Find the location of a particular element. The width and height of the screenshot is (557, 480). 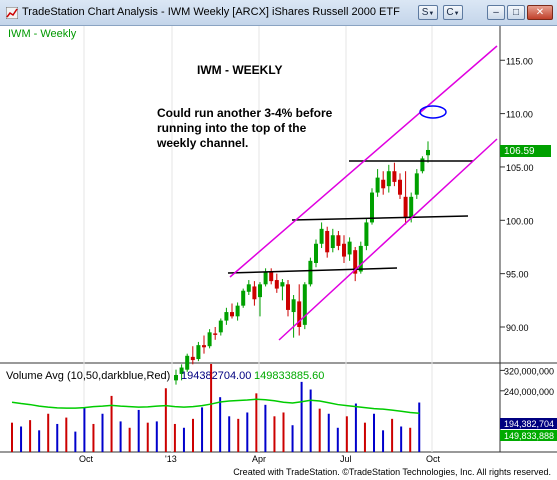

close-button: ✕ is located at coordinates (540, 12).